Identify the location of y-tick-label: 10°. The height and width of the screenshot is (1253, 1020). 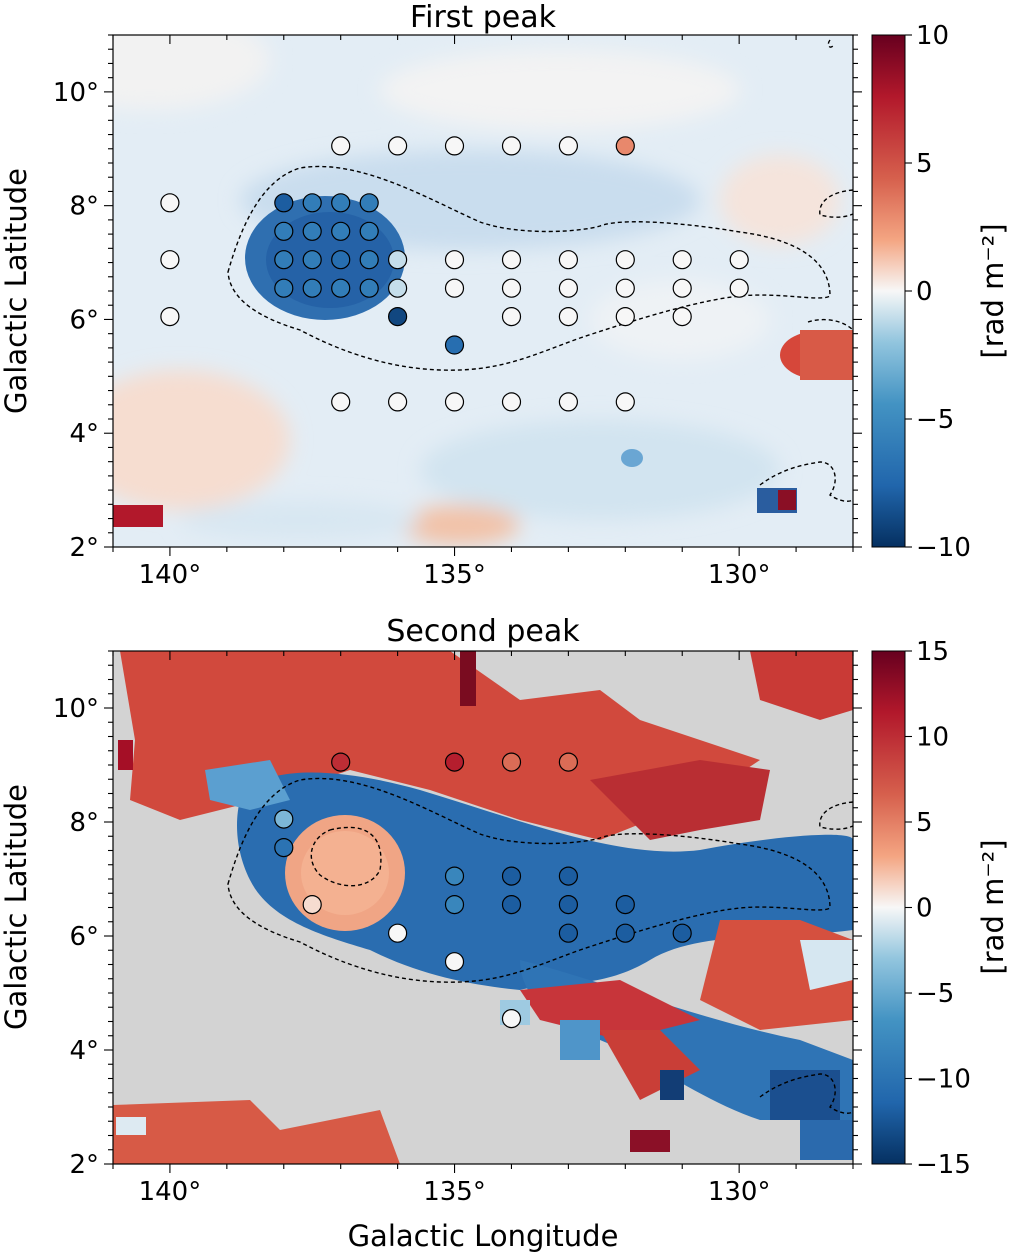
(76, 93).